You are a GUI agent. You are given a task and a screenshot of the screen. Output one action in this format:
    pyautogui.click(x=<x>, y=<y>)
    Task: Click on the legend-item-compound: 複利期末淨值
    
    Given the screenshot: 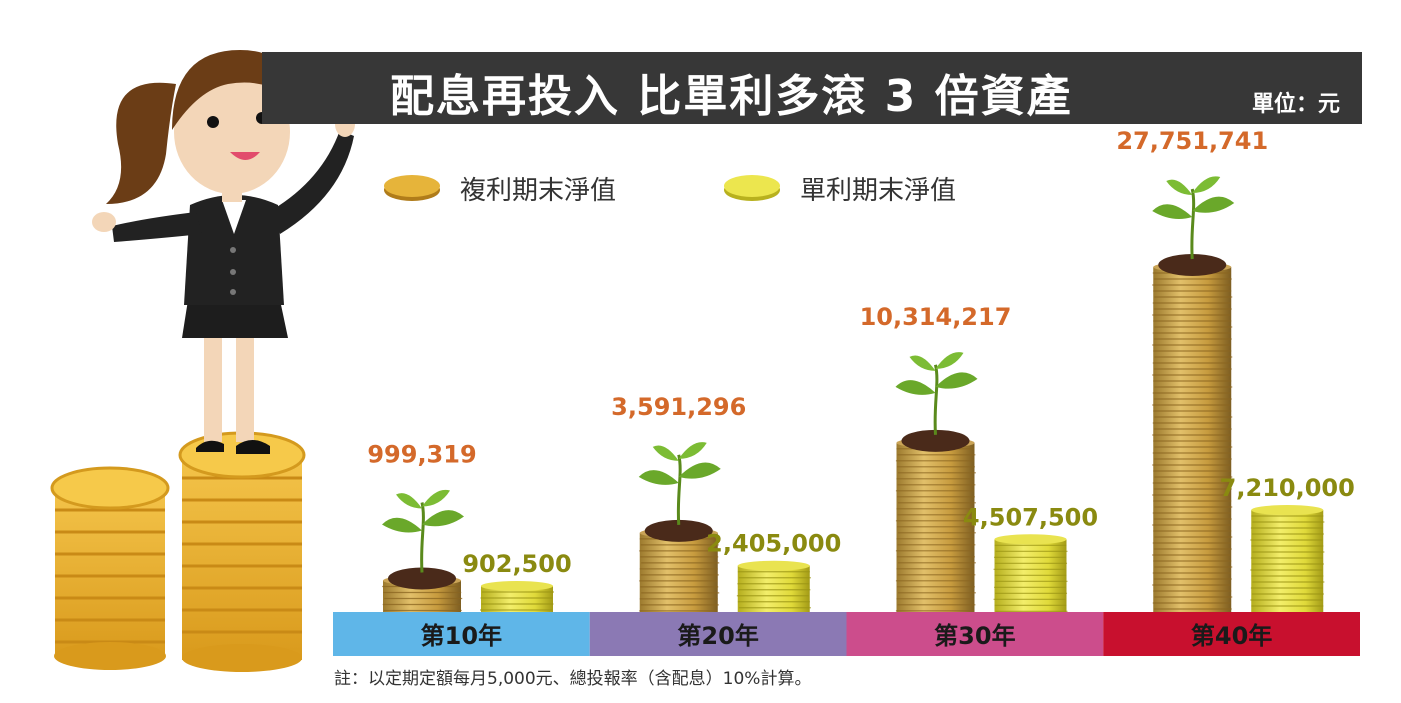 What is the action you would take?
    pyautogui.click(x=499, y=188)
    